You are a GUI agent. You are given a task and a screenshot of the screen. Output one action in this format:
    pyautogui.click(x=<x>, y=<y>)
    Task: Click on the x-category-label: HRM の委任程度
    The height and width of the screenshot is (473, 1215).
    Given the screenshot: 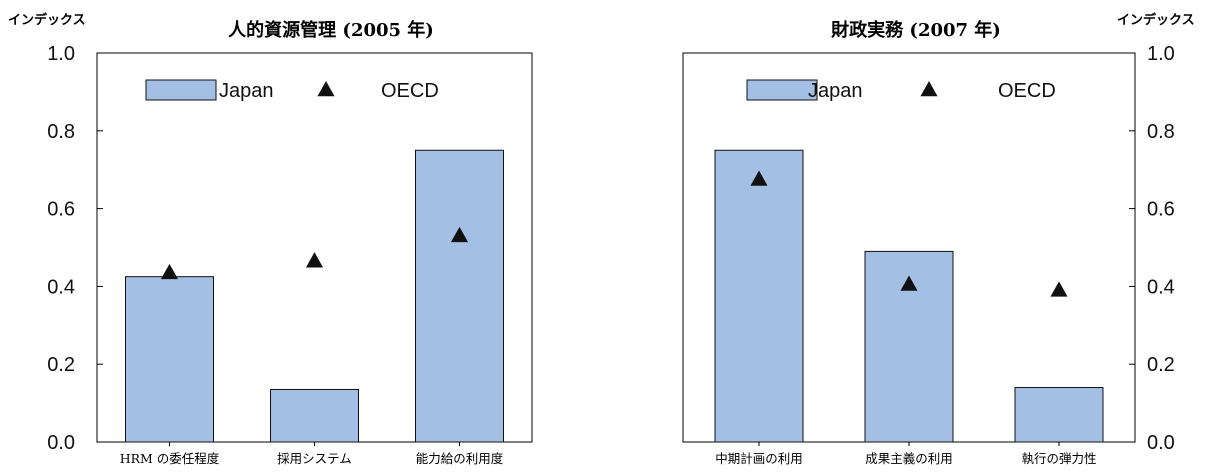 What is the action you would take?
    pyautogui.click(x=170, y=458)
    